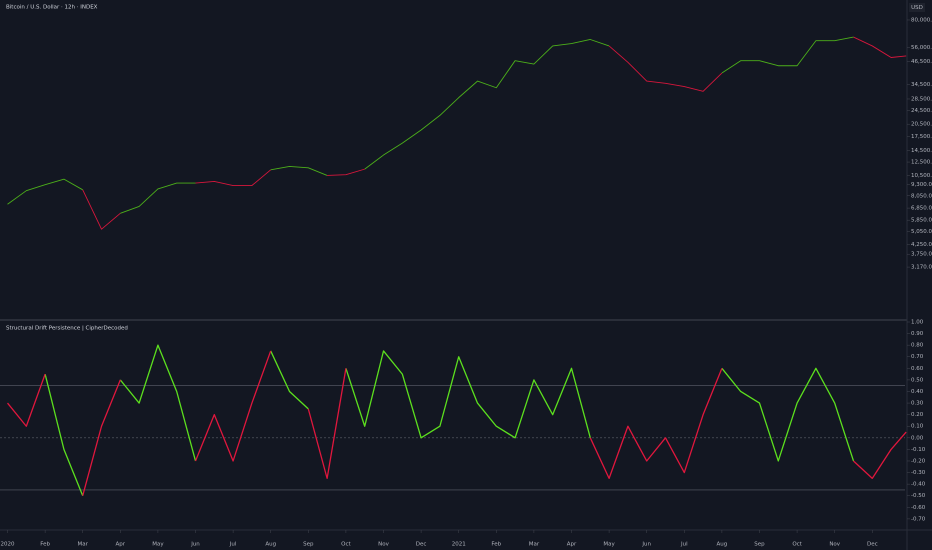 This screenshot has height=550, width=932. I want to click on x-tick-label: 2021, so click(459, 545).